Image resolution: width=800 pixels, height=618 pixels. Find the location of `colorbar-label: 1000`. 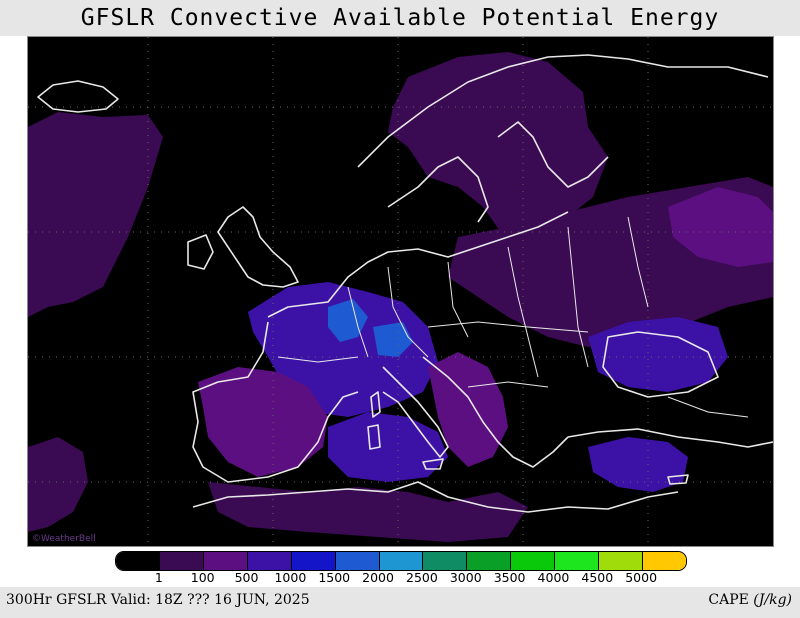

colorbar-label: 1000 is located at coordinates (290, 577).